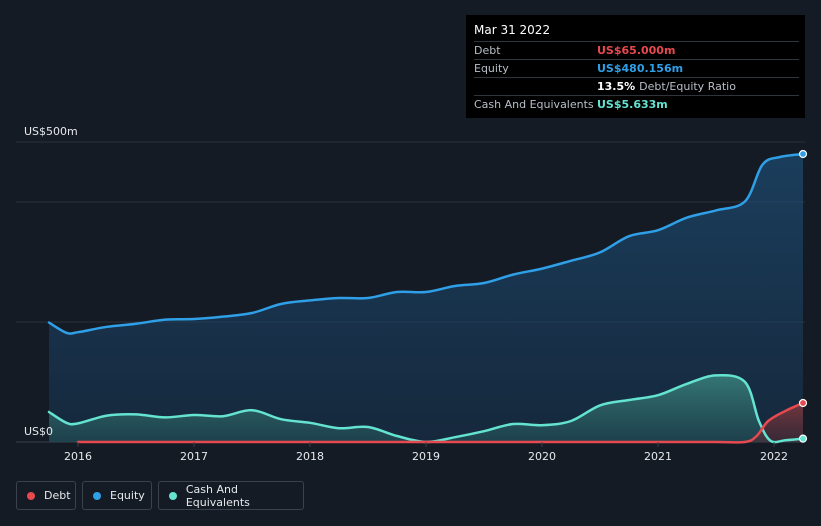  Describe the element at coordinates (774, 456) in the screenshot. I see `x-tick-label-6: 2022` at that location.